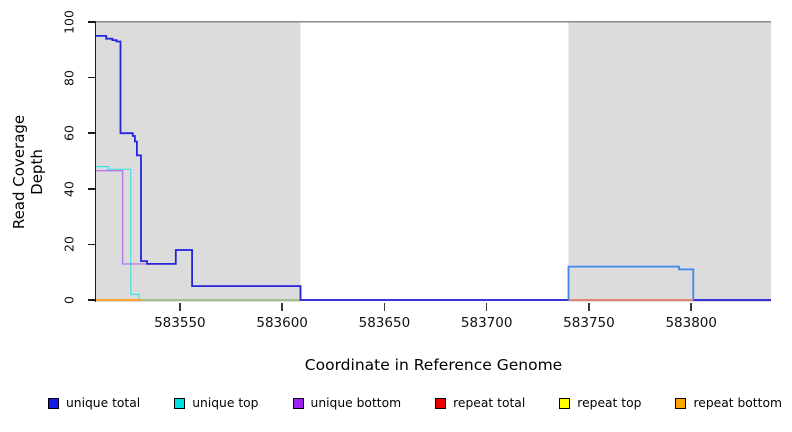 The image size is (792, 432). Describe the element at coordinates (69, 22) in the screenshot. I see `y-tick-label: 100` at that location.